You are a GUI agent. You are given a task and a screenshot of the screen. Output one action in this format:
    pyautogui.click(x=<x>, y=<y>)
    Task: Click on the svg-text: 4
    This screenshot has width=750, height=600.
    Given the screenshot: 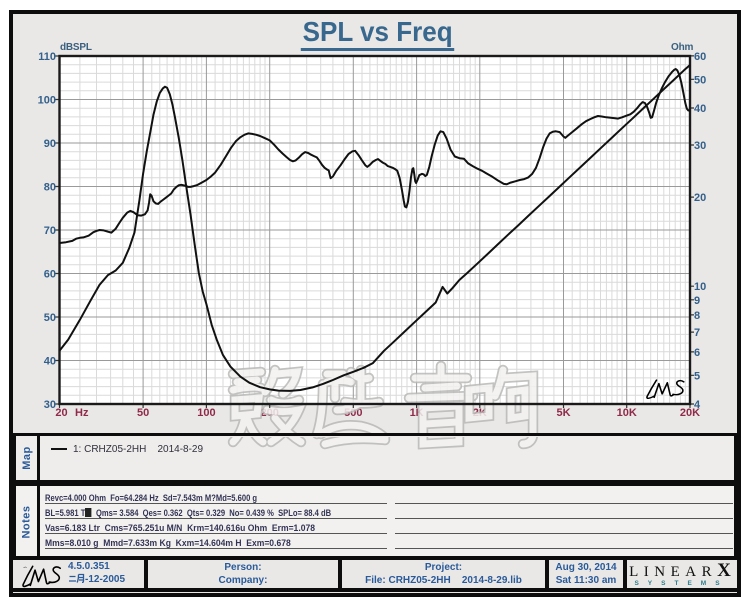 What is the action you would take?
    pyautogui.click(x=697, y=405)
    